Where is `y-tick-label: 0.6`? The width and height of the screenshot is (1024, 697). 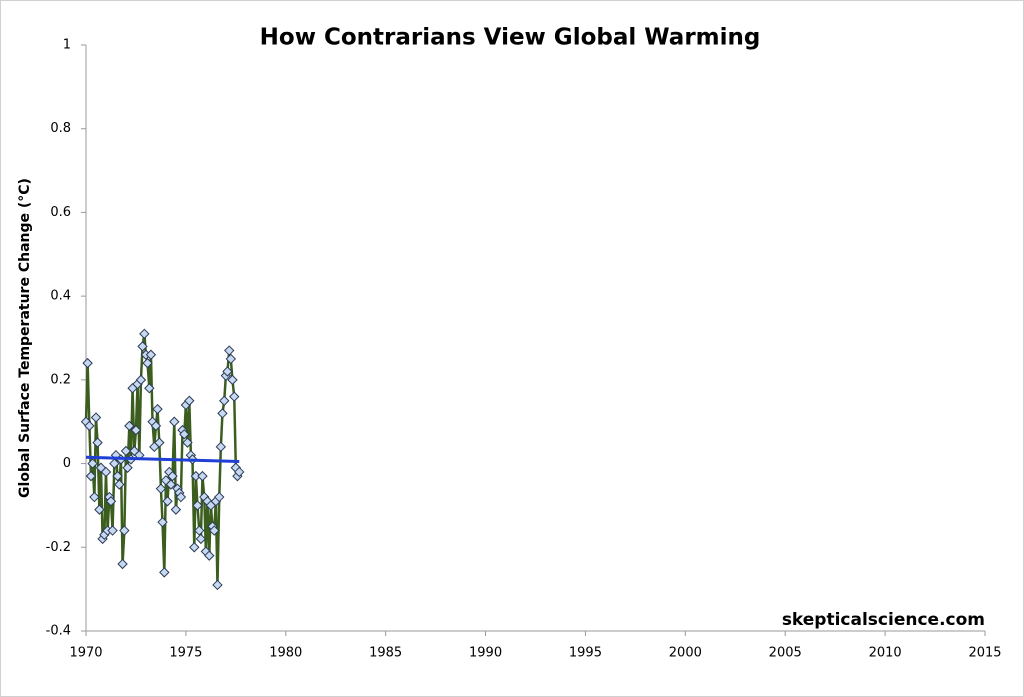 y-tick-label: 0.6 is located at coordinates (60, 212).